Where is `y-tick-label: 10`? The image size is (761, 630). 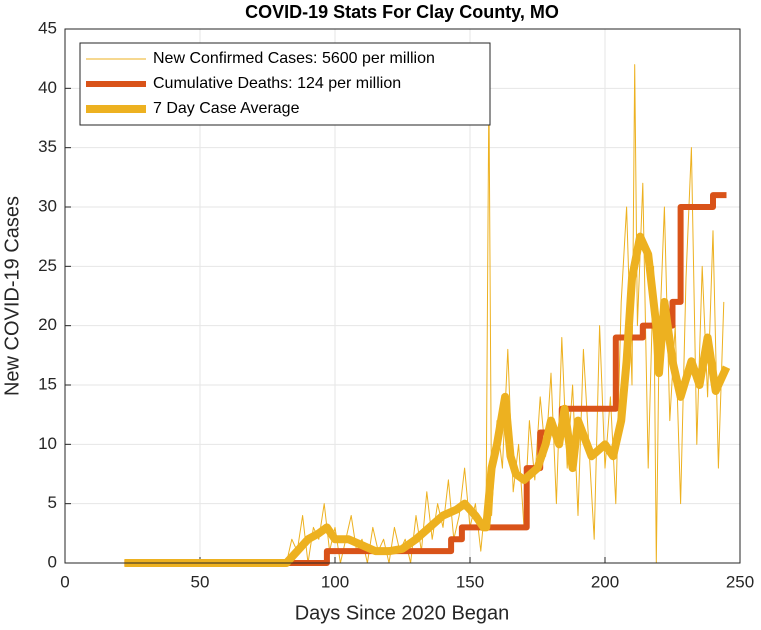
y-tick-label: 10 is located at coordinates (47, 443).